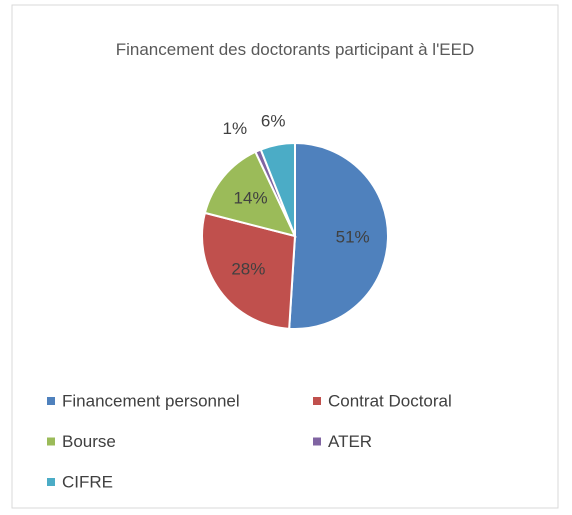 The width and height of the screenshot is (572, 515). I want to click on legend-label: Bourse, so click(89, 441).